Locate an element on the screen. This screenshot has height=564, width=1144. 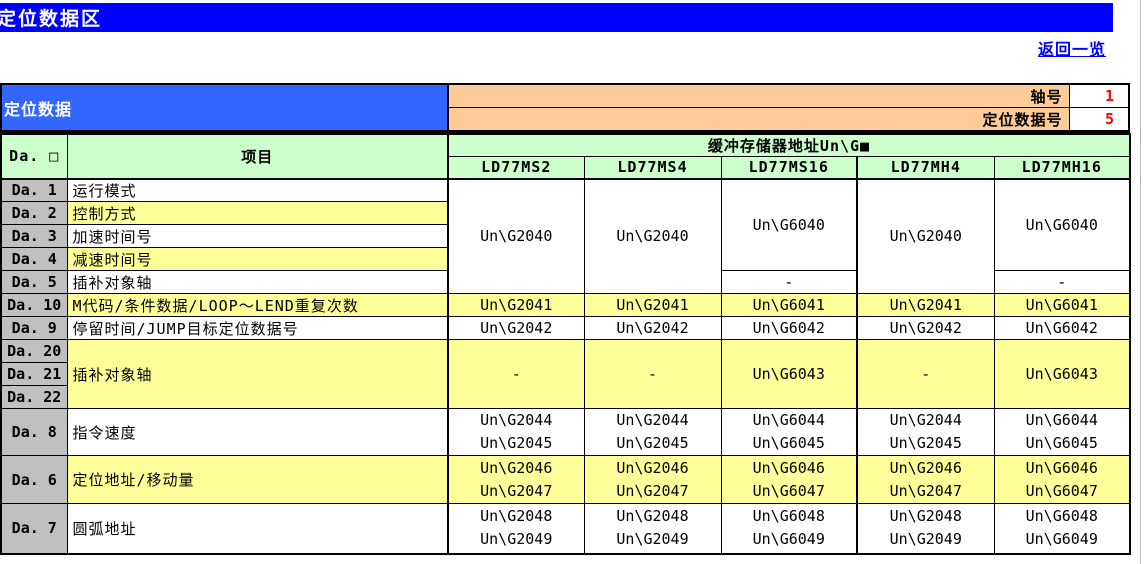
item-cell: 运行模式 is located at coordinates (257, 190).